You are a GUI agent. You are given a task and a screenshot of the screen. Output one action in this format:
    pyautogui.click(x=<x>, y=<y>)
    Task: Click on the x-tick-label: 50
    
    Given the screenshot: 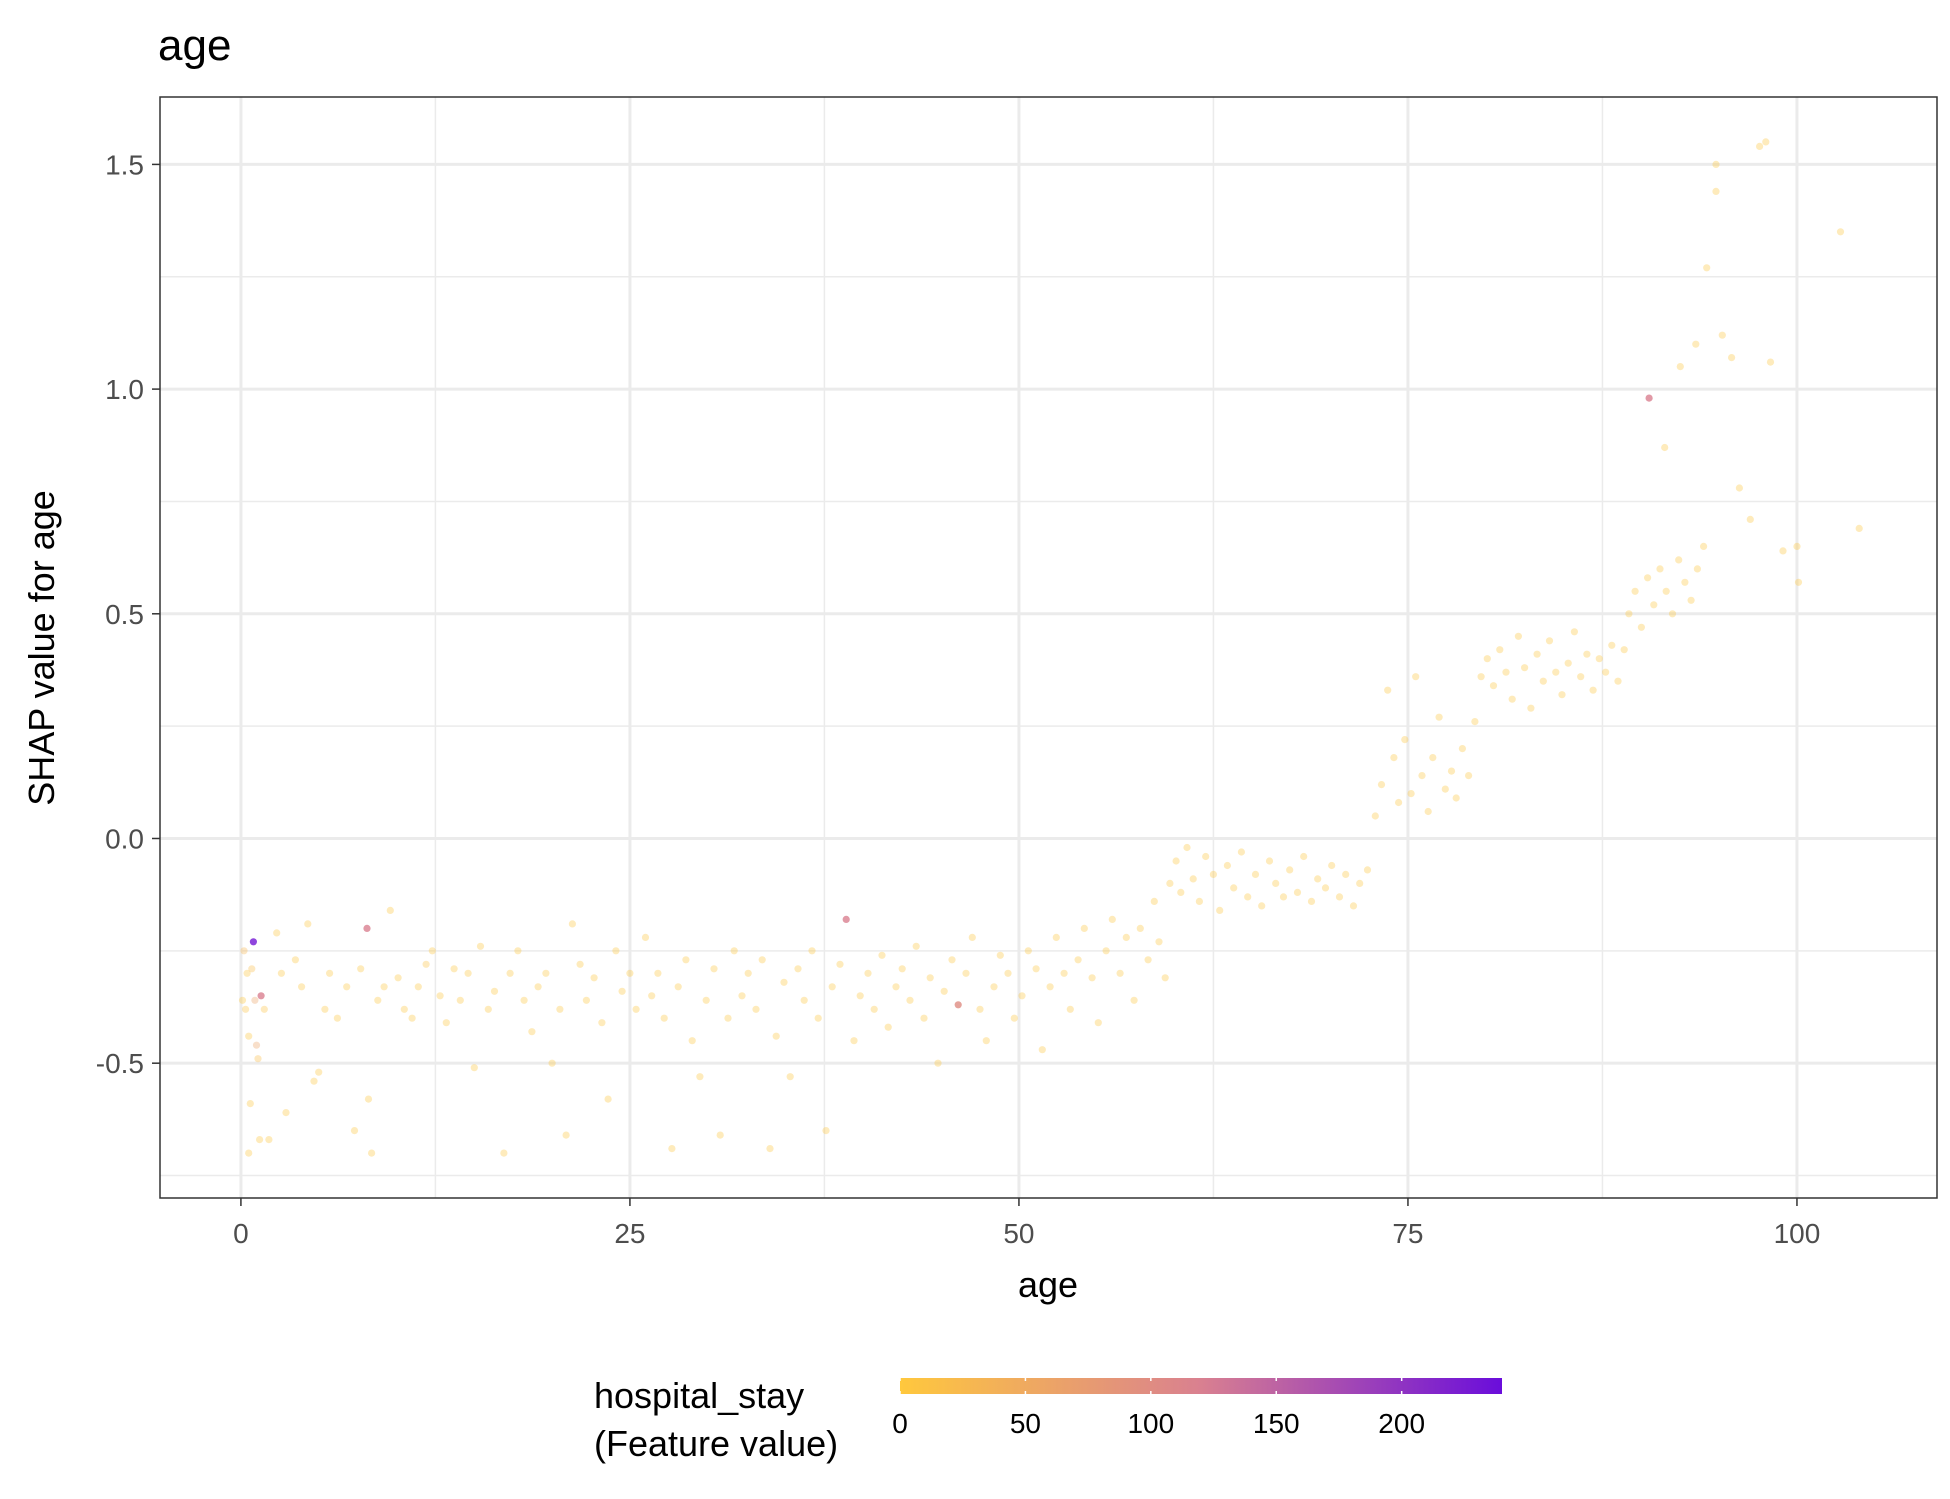 What is the action you would take?
    pyautogui.click(x=1018, y=1233)
    